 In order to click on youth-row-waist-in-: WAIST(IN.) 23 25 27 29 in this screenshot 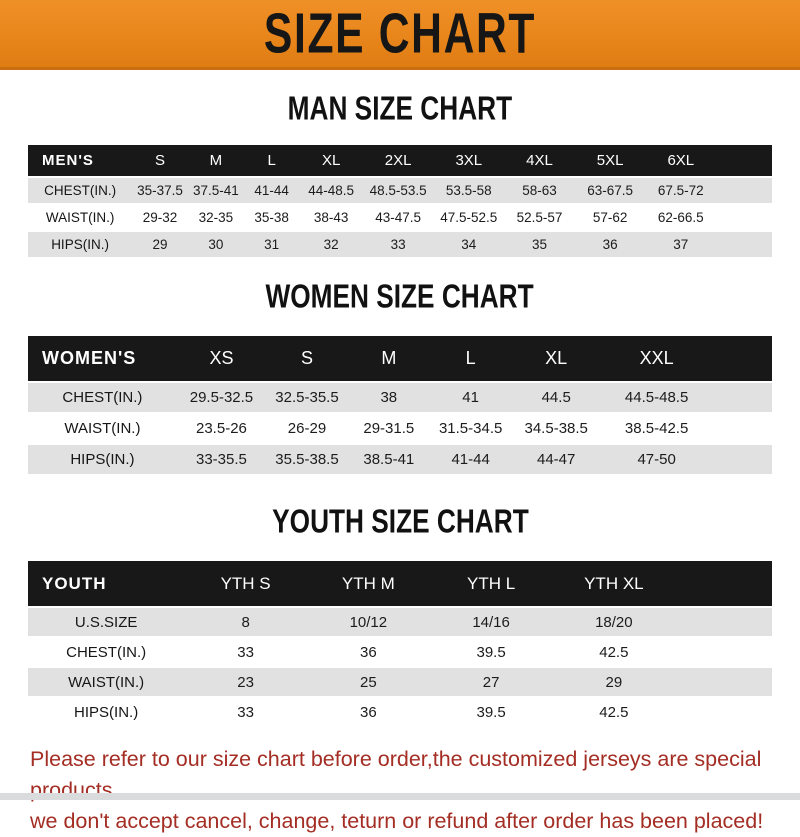, I will do `click(400, 682)`.